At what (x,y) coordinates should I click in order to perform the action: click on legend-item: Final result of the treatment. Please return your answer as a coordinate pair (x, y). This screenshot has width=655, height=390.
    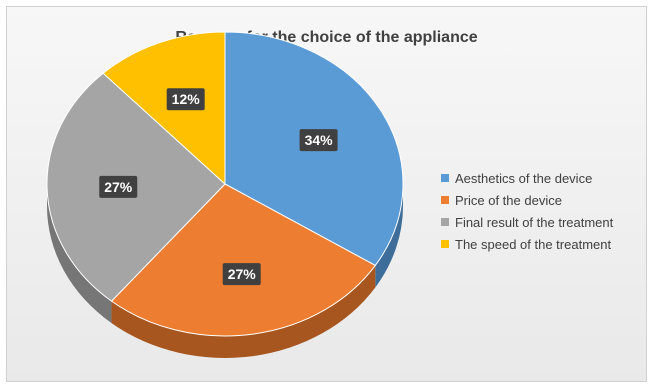
    Looking at the image, I should click on (527, 222).